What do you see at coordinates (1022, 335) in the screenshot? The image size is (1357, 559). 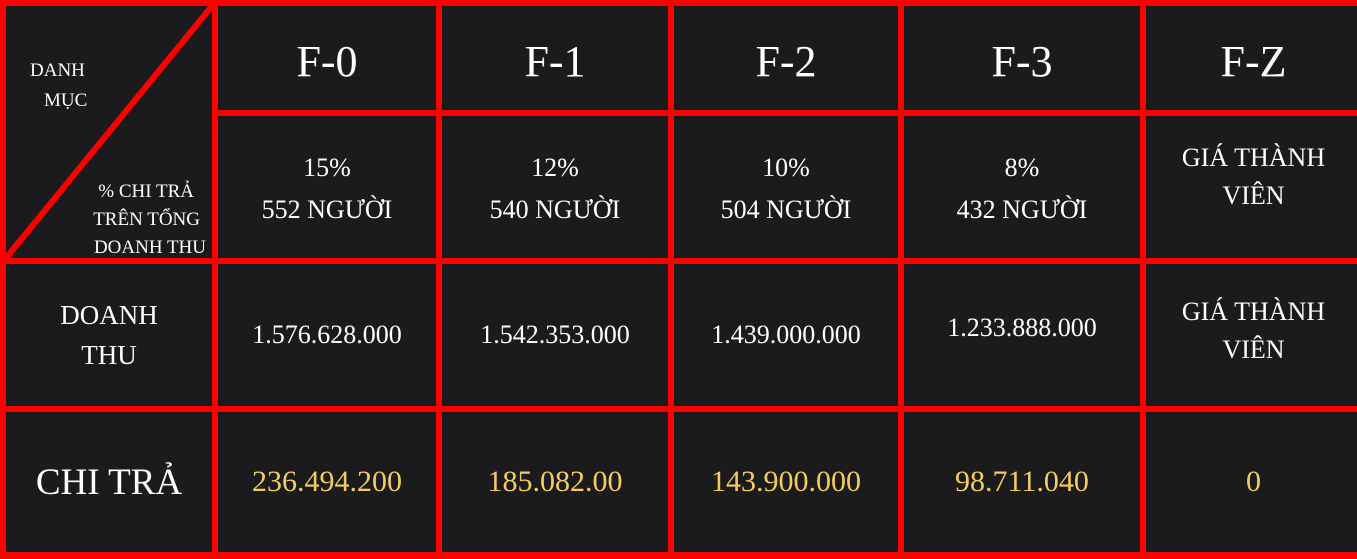 I see `revenue-cell-f3: 1.233.888.000` at bounding box center [1022, 335].